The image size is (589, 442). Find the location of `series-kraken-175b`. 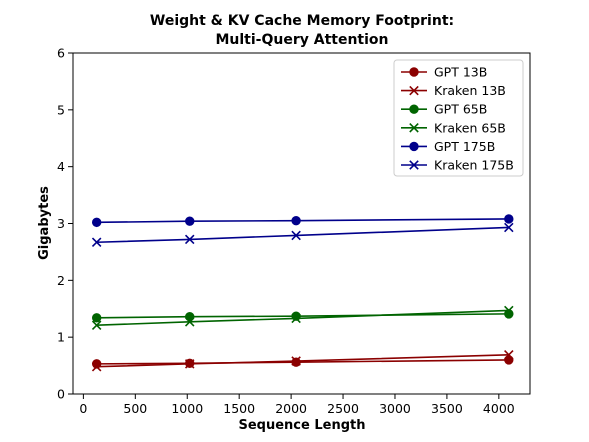

series-kraken-175b is located at coordinates (302, 235).